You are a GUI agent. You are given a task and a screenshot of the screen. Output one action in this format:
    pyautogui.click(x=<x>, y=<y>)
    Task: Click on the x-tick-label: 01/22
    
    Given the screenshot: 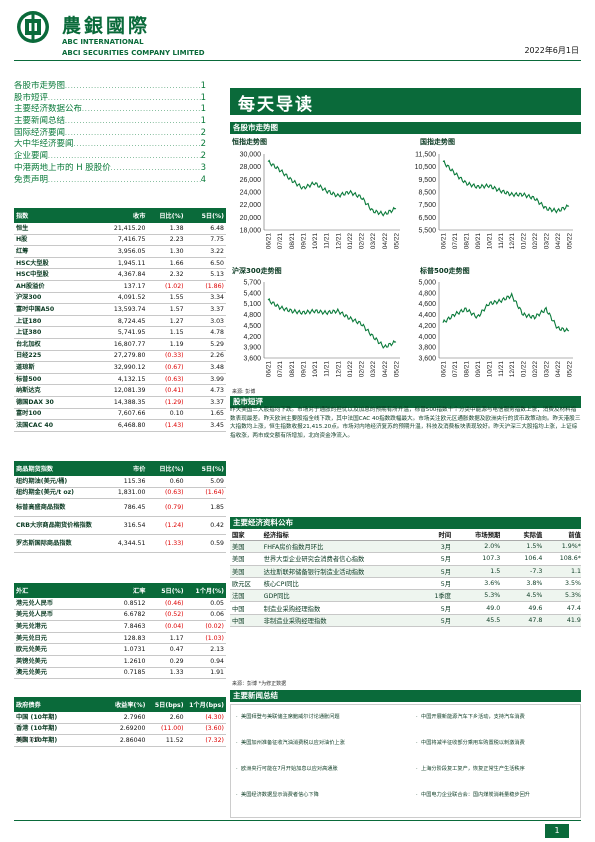 What is the action you would take?
    pyautogui.click(x=524, y=241)
    